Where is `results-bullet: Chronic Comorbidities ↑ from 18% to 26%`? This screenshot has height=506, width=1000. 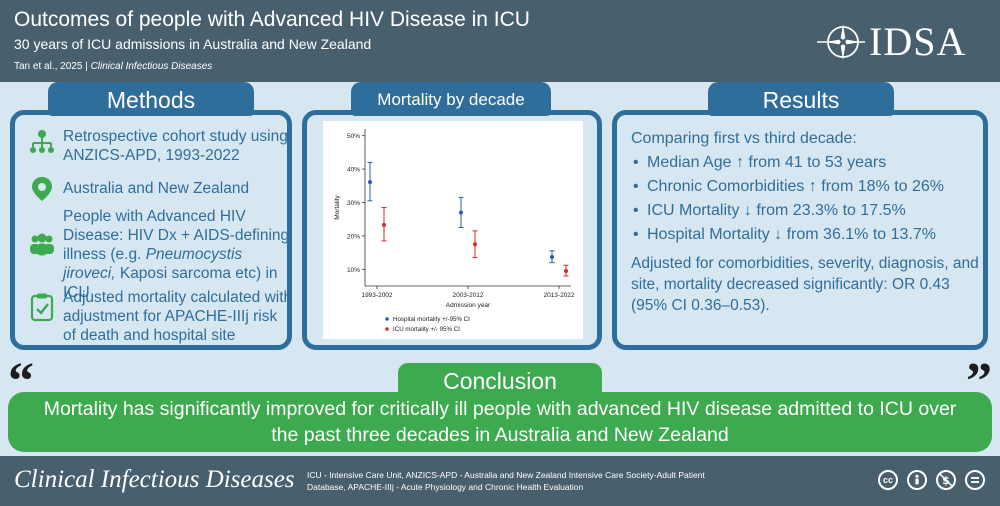
results-bullet: Chronic Comorbidities ↑ from 18% to 26% is located at coordinates (806, 187).